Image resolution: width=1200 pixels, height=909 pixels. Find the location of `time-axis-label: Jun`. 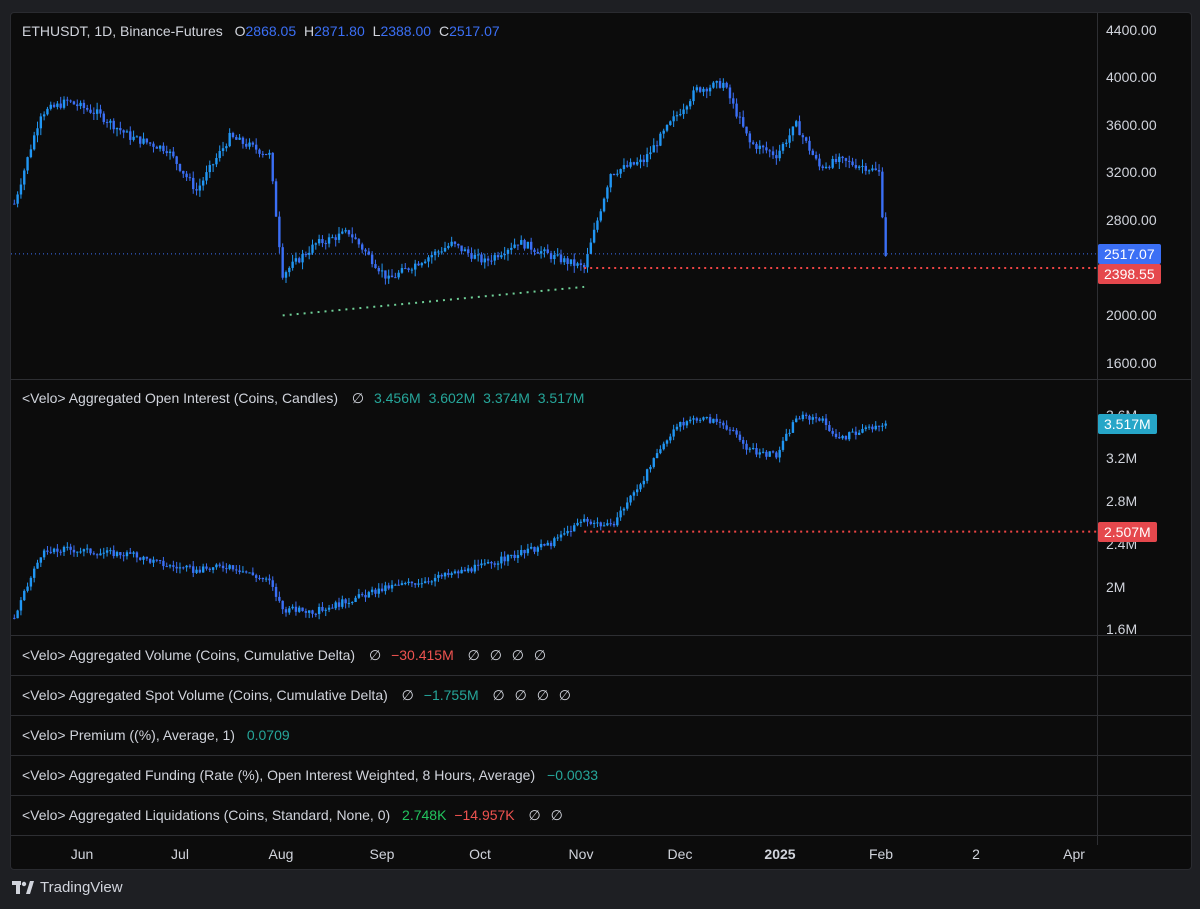

time-axis-label: Jun is located at coordinates (82, 854).